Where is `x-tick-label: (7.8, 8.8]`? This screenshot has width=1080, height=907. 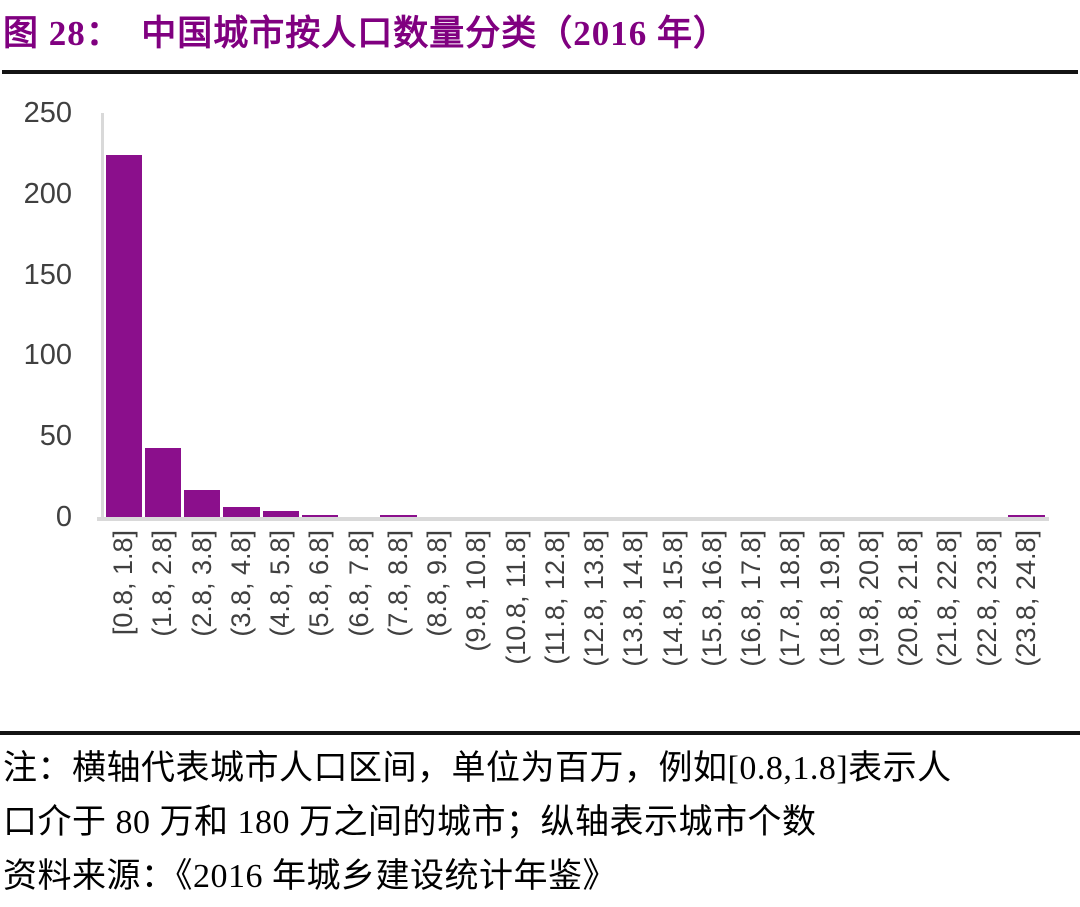
x-tick-label: (7.8, 8.8] is located at coordinates (397, 583).